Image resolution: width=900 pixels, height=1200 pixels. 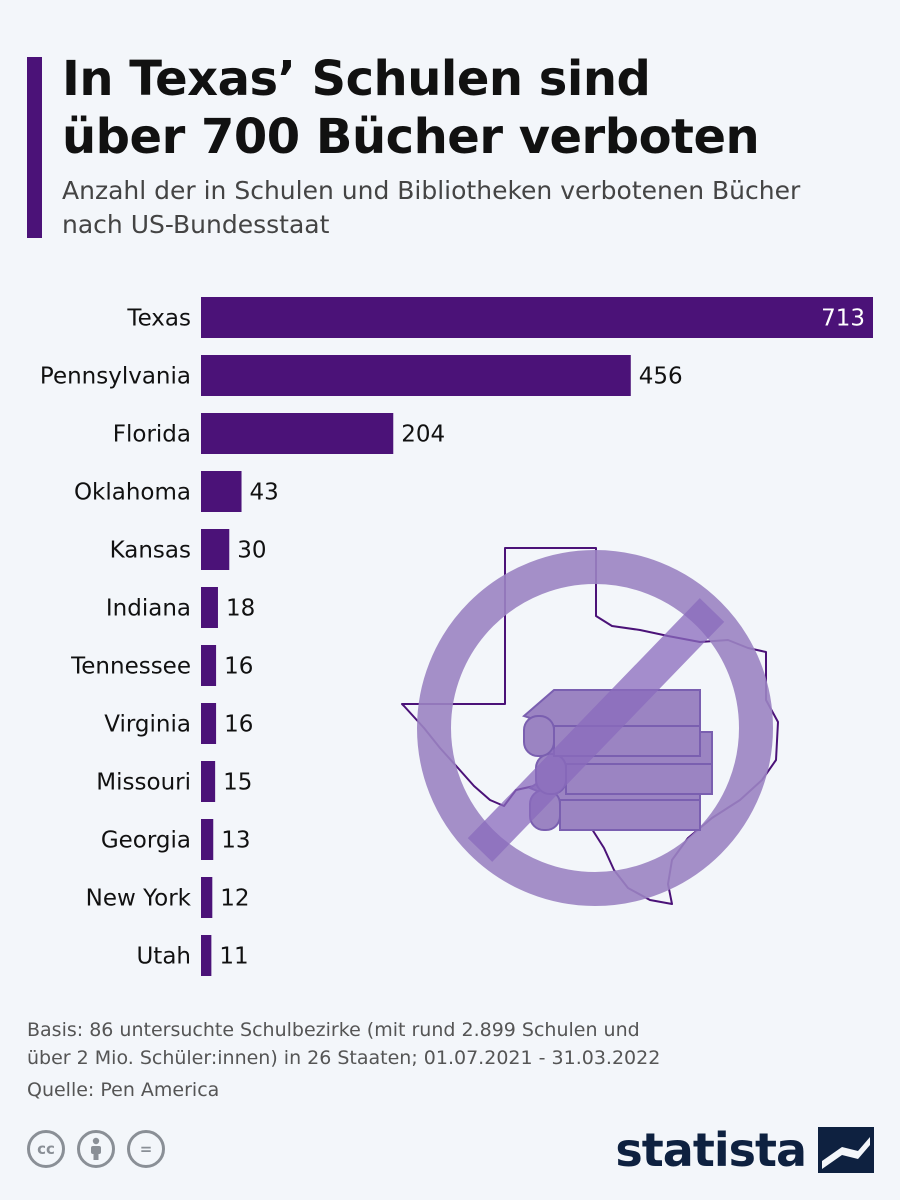 I want to click on bar-georgia, so click(x=207, y=839).